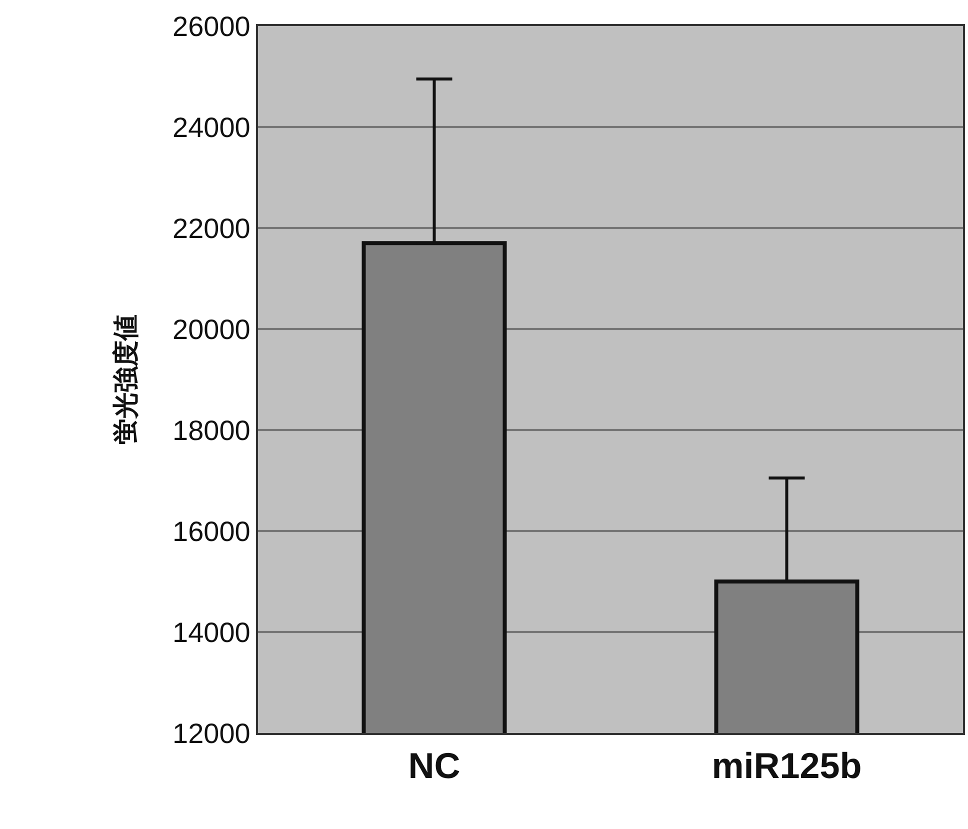 The image size is (968, 829). Describe the element at coordinates (211, 430) in the screenshot. I see `y-tick-label: 18000` at that location.